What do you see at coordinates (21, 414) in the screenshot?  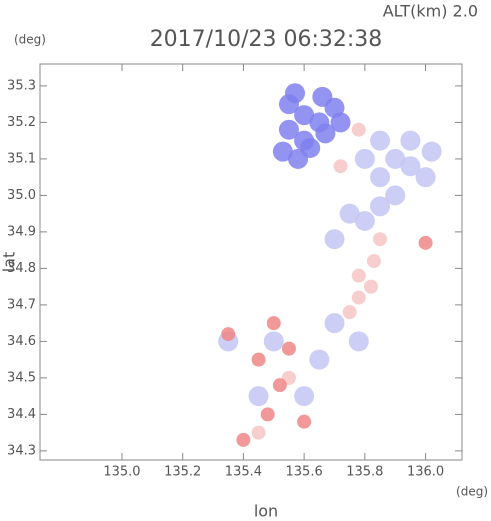 I see `y-tick-label: 34.4` at bounding box center [21, 414].